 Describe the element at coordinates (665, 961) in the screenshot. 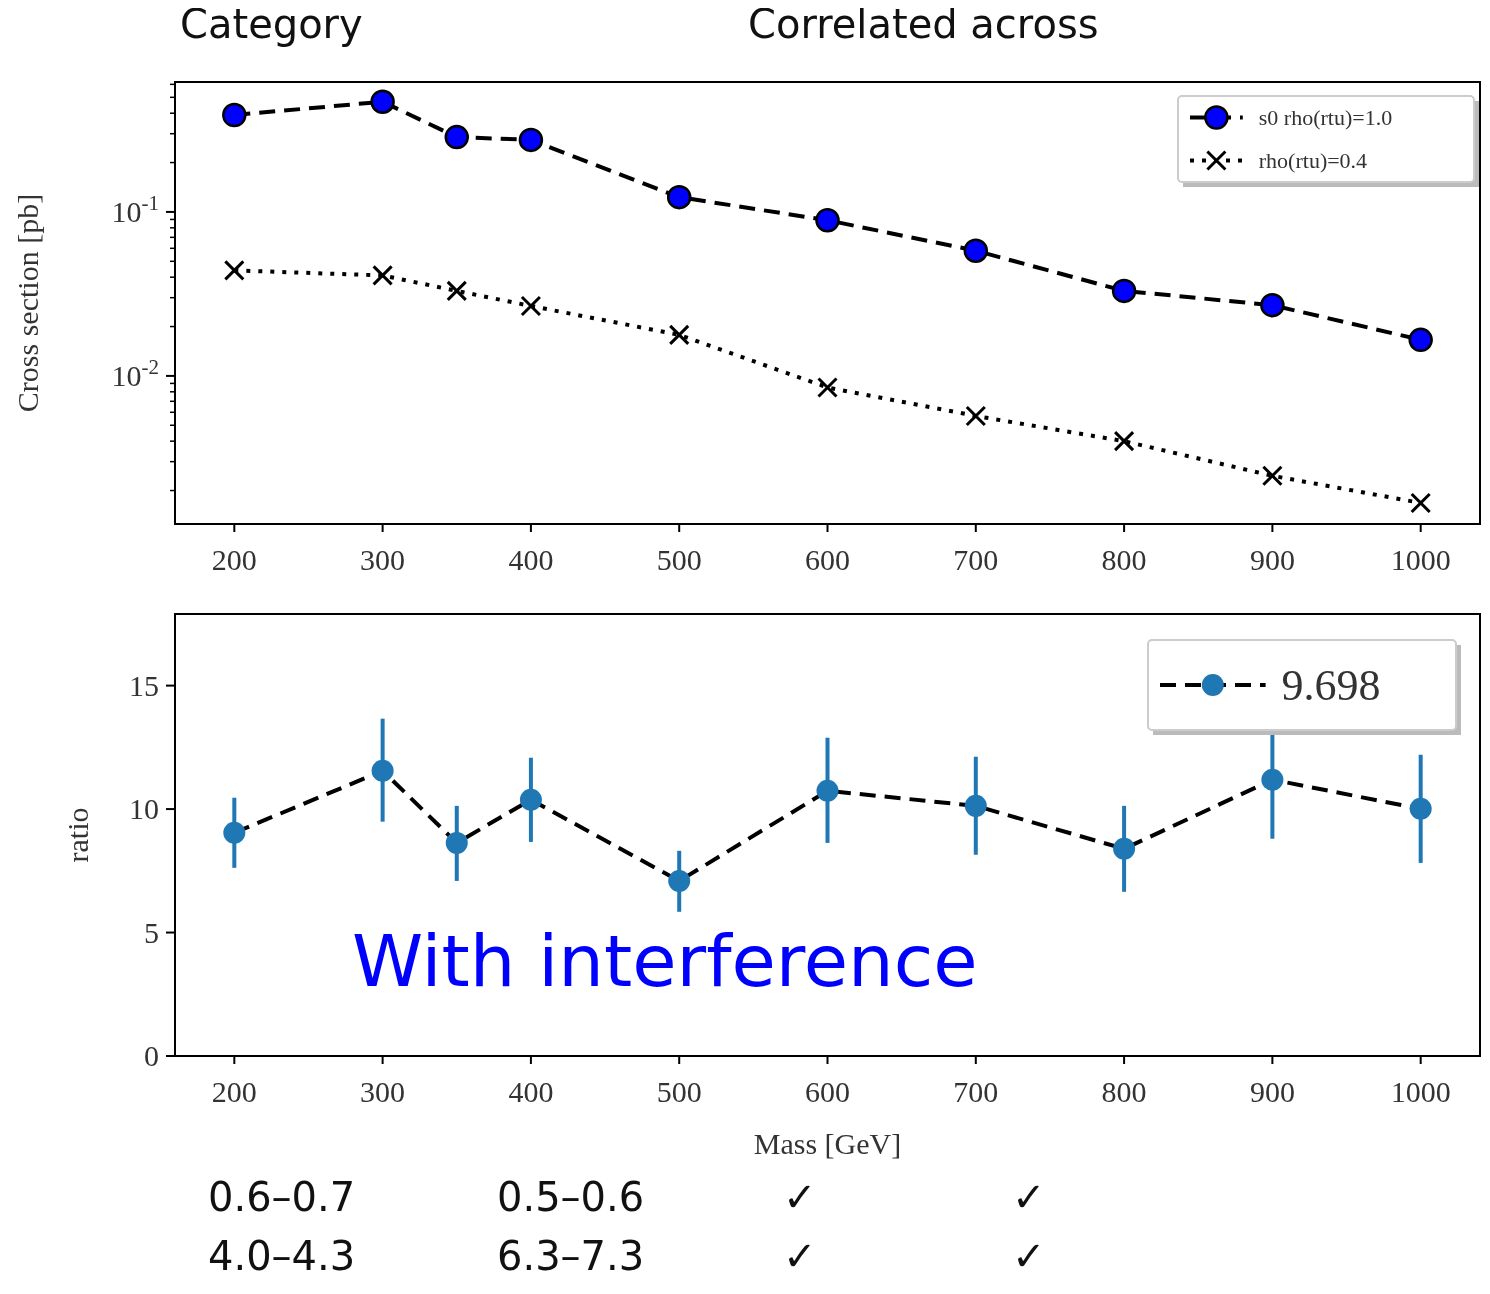

I see `annotation: With interference` at that location.